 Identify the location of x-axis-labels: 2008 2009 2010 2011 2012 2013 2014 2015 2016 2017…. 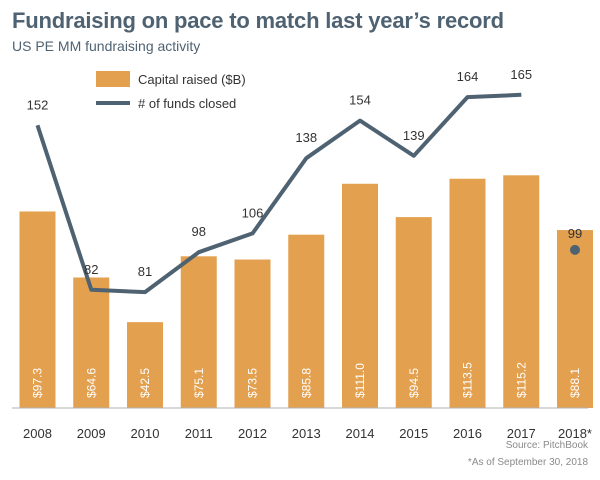
(307, 433).